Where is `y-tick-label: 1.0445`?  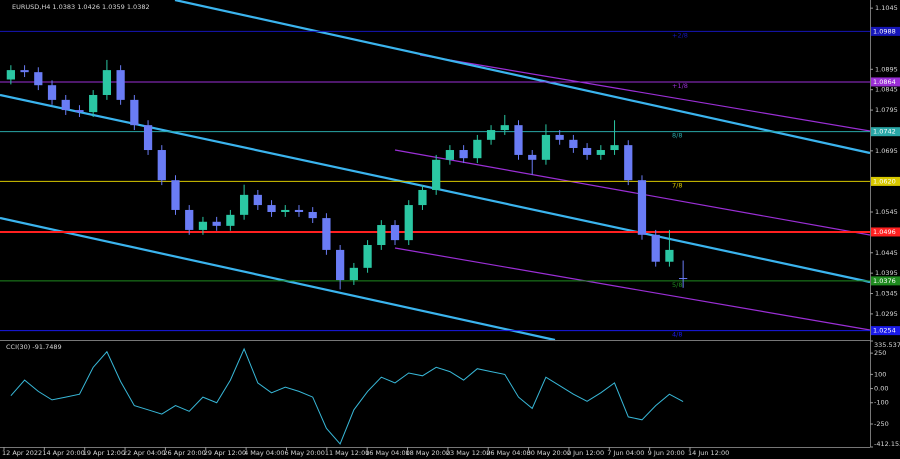 y-tick-label: 1.0445 is located at coordinates (886, 253).